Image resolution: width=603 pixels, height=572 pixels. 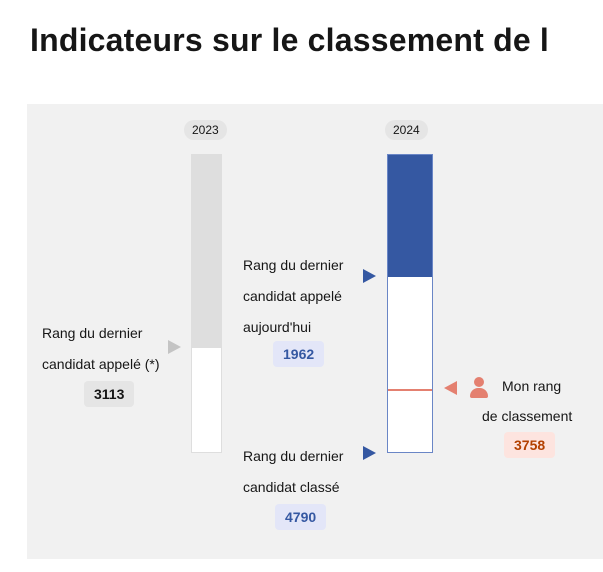 I want to click on bar-2024, so click(x=410, y=303).